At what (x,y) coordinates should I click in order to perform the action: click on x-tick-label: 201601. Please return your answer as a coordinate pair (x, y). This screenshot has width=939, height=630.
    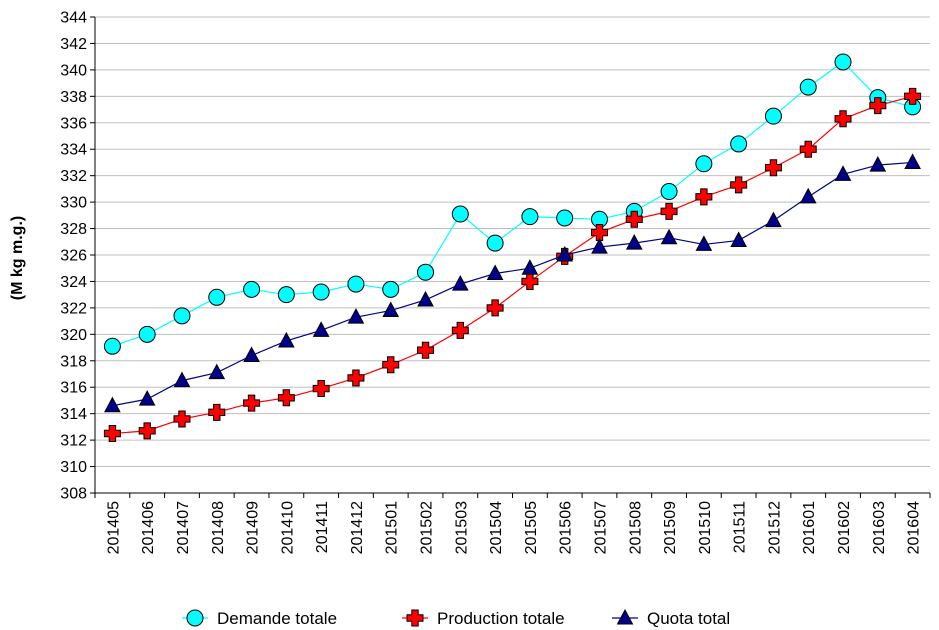
    Looking at the image, I should click on (809, 527).